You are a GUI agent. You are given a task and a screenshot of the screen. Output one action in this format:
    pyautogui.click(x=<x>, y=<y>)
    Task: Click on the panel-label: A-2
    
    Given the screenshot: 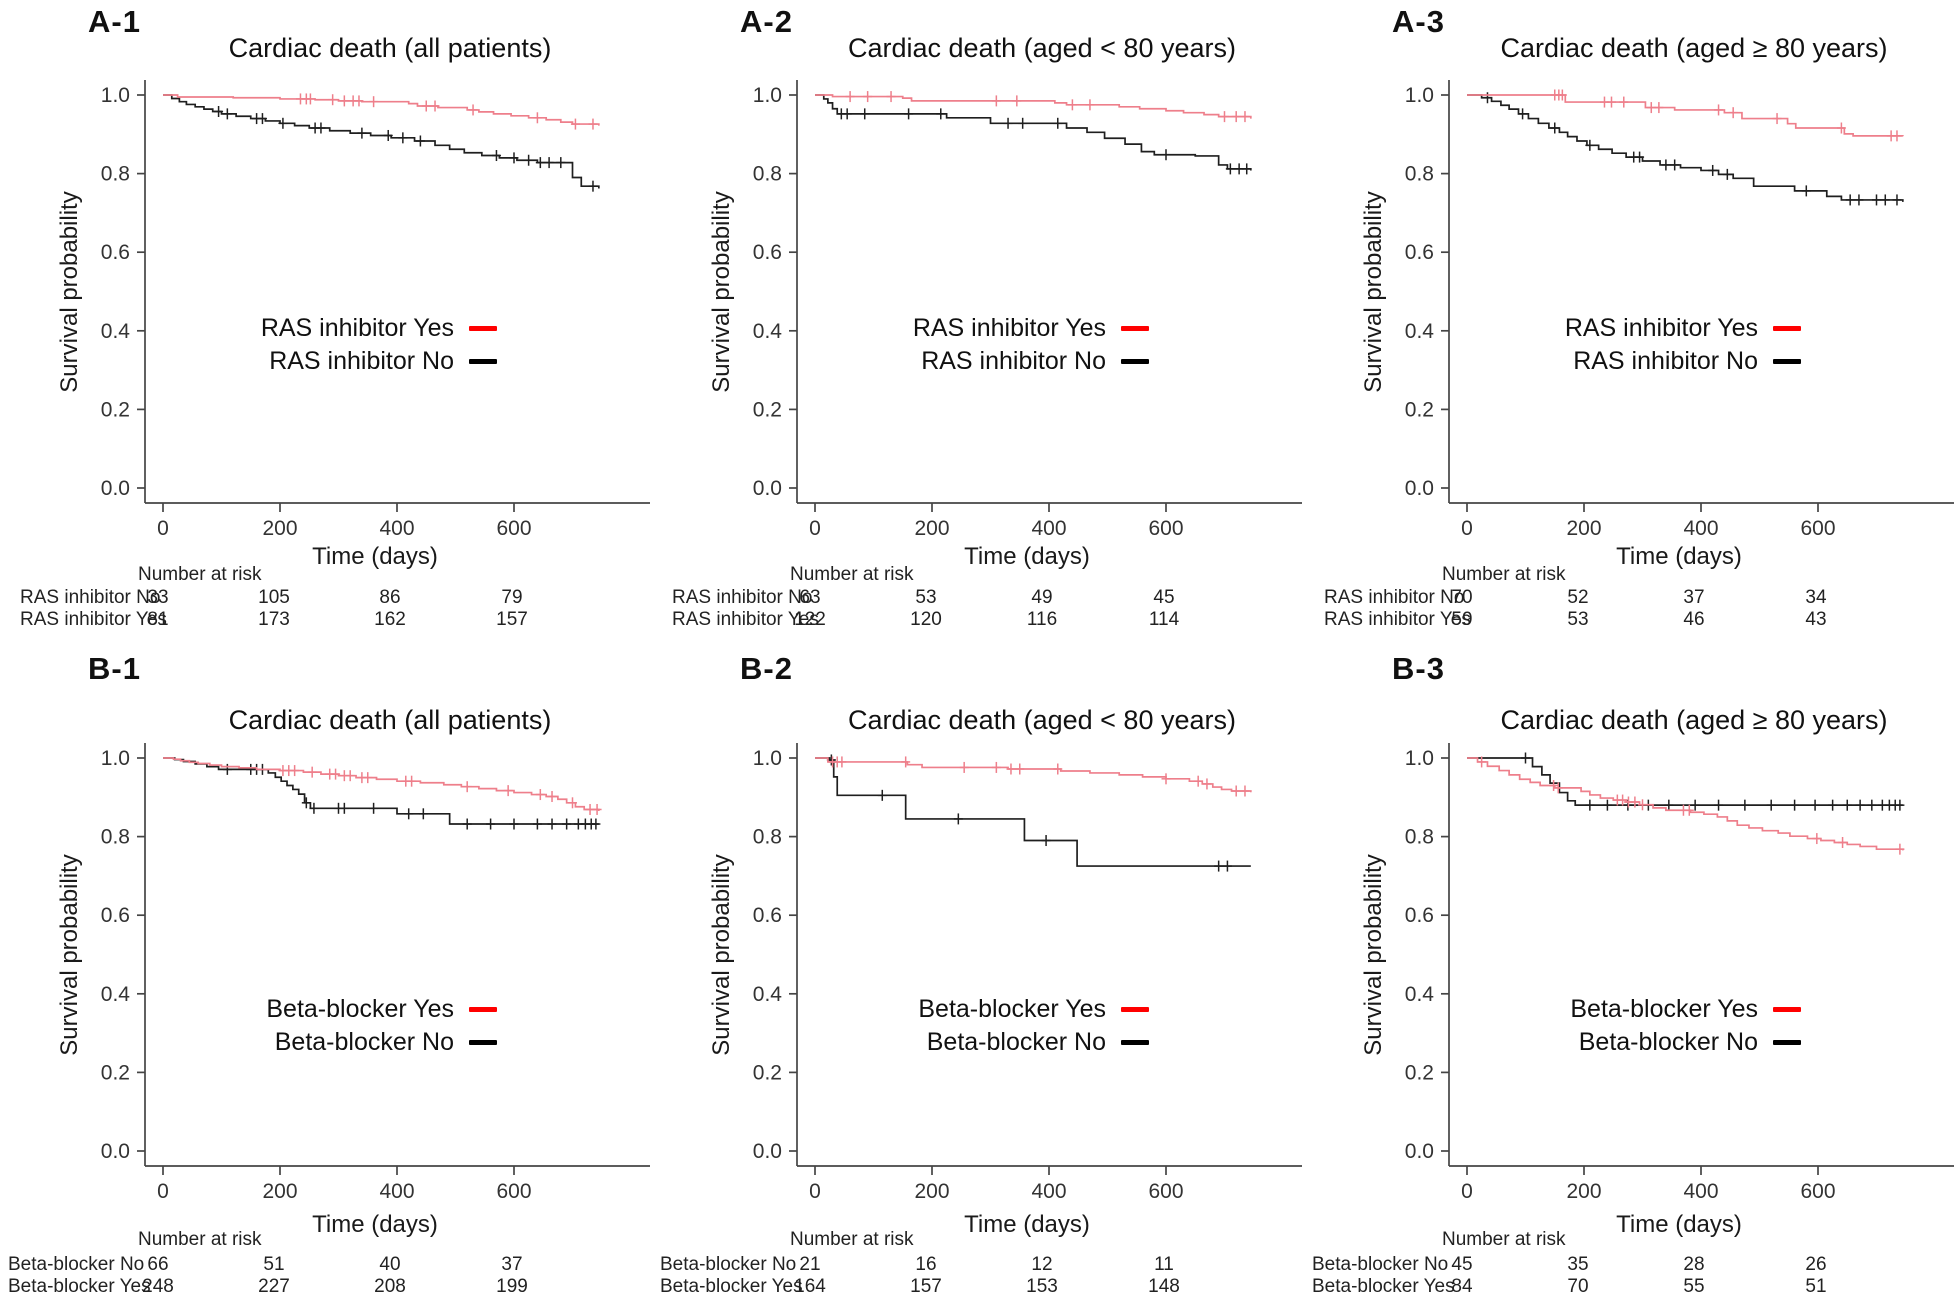 What is the action you would take?
    pyautogui.click(x=766, y=21)
    